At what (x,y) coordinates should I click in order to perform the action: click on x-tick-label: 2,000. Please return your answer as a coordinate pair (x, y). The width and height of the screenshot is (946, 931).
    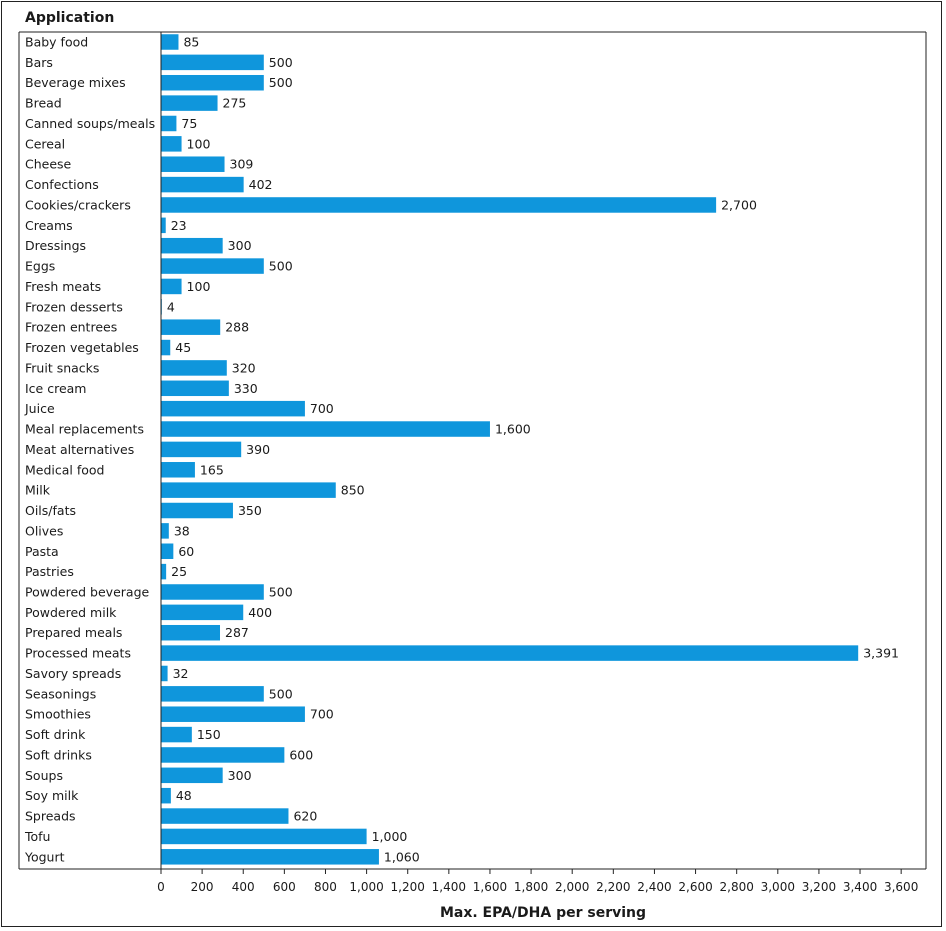
    Looking at the image, I should click on (572, 887).